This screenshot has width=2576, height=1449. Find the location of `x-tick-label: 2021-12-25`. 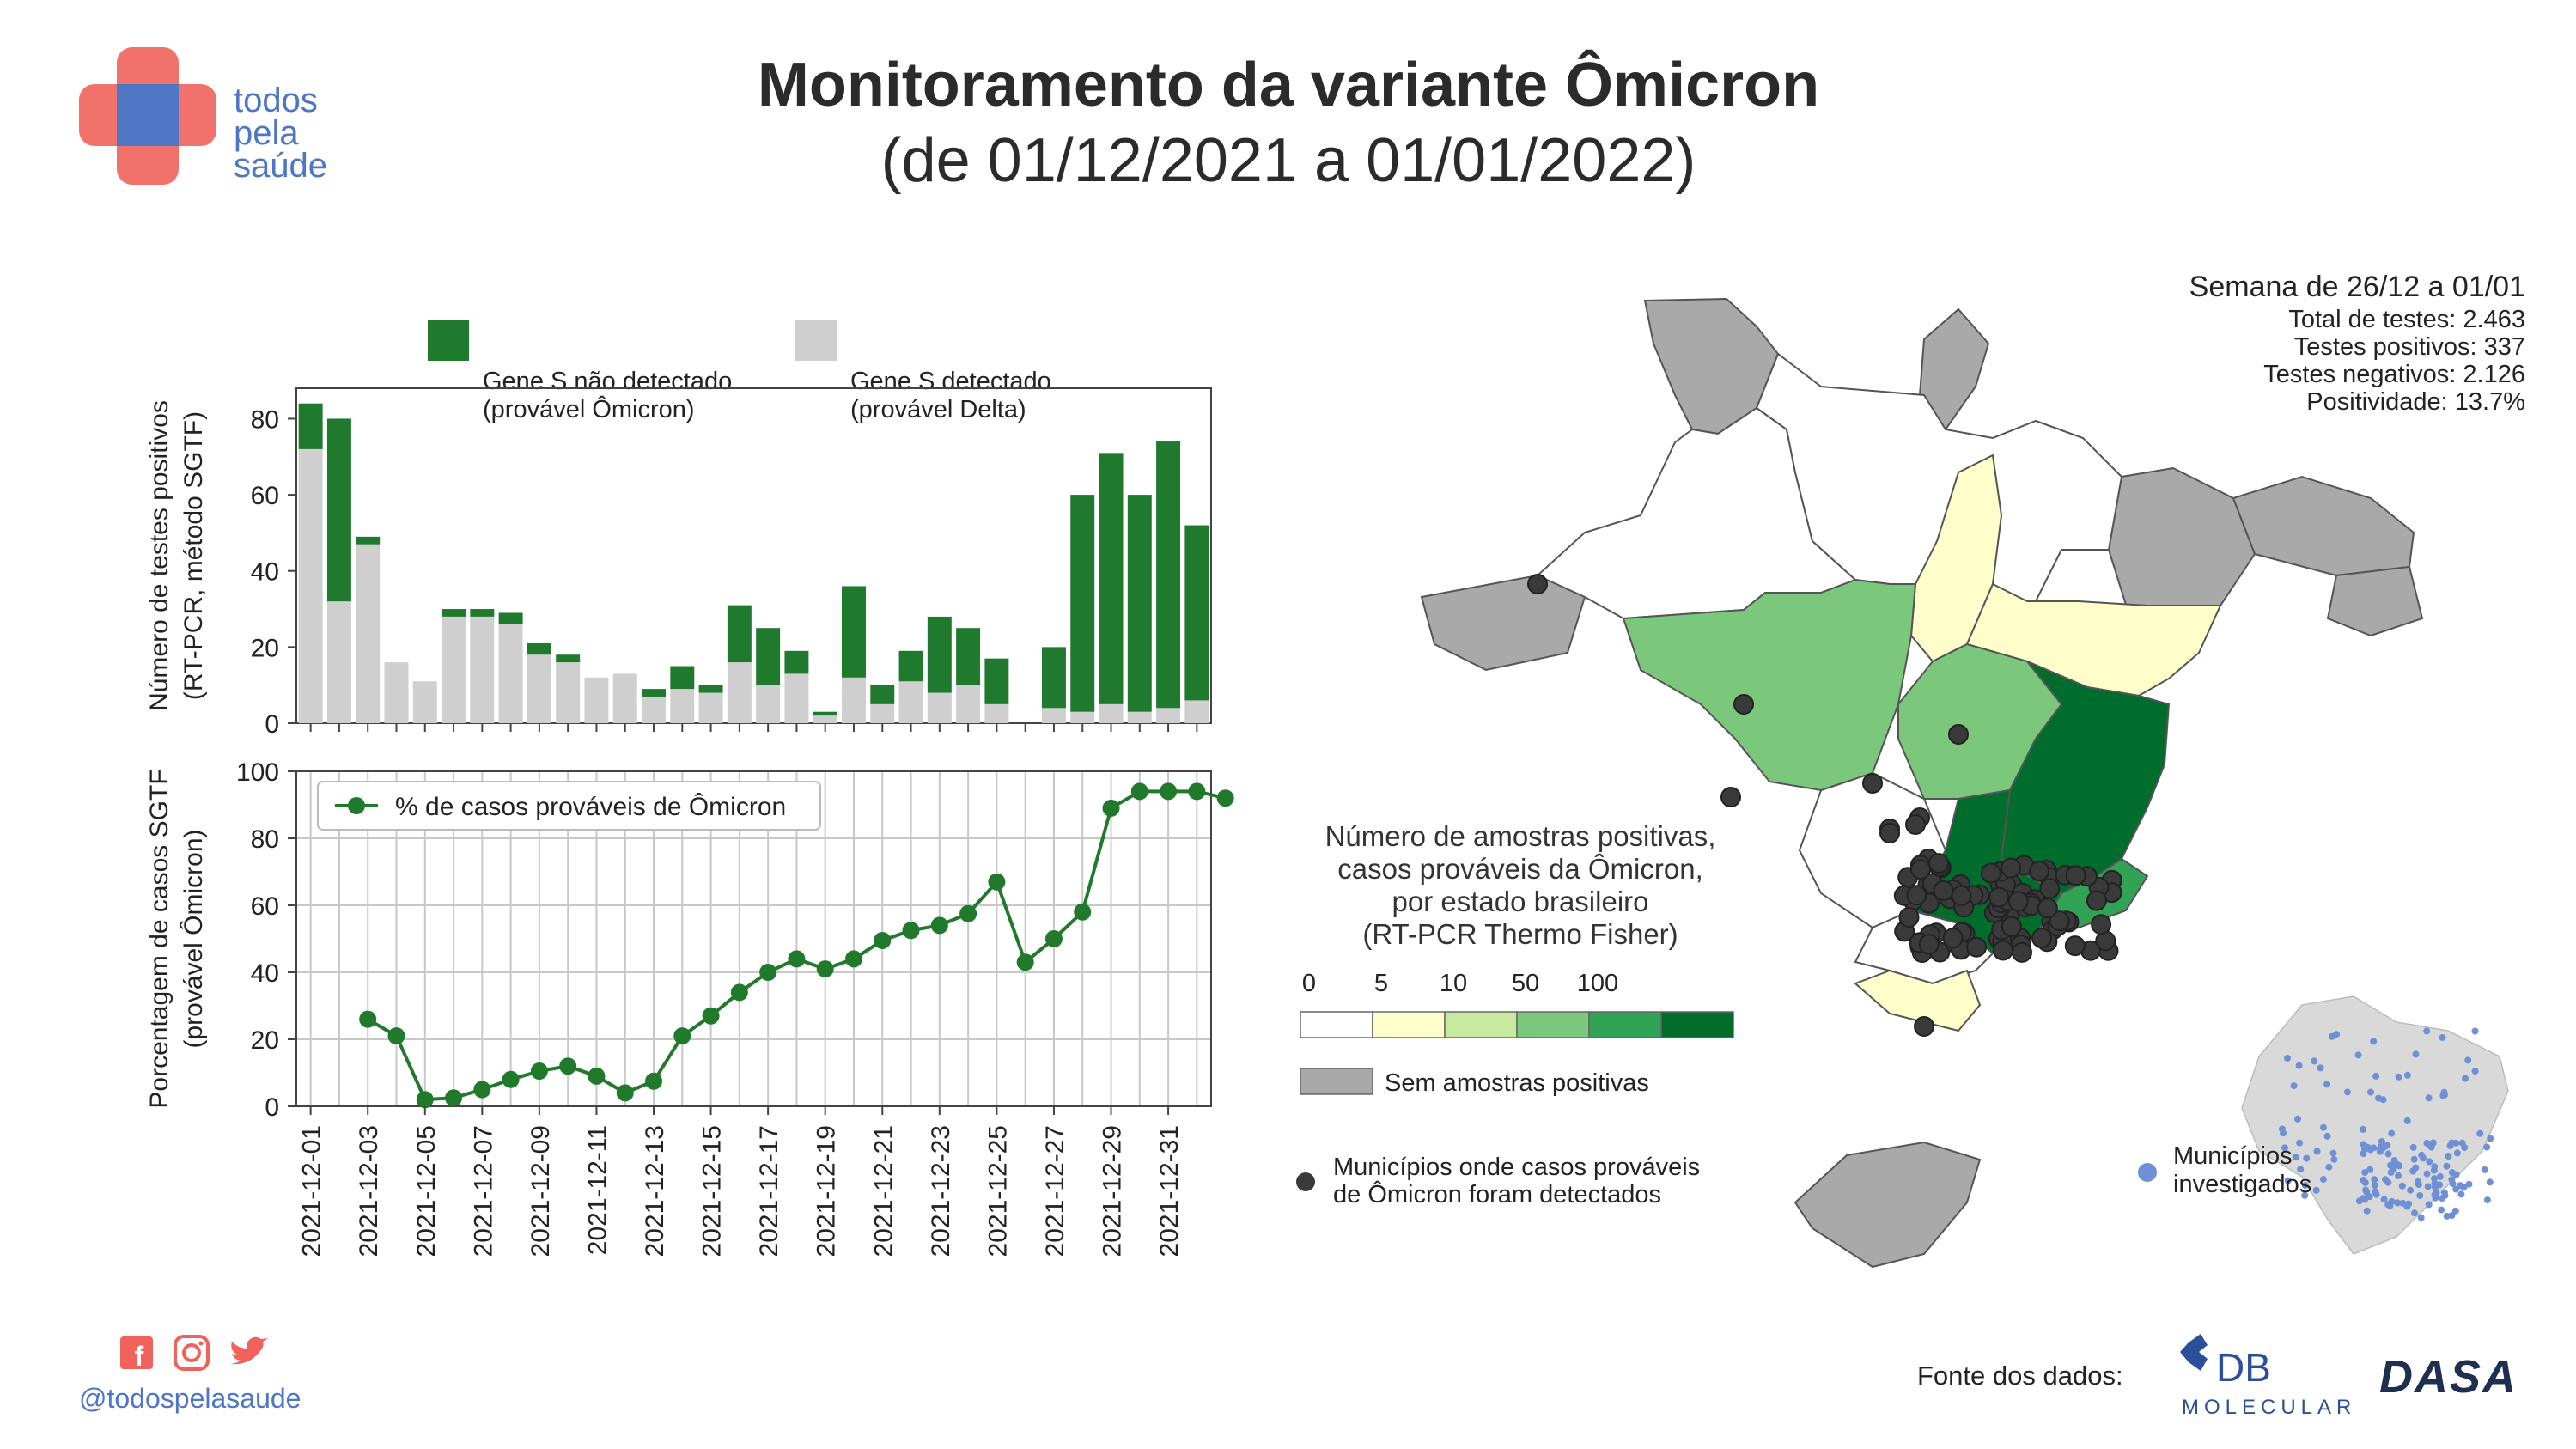

x-tick-label: 2021-12-25 is located at coordinates (998, 1191).